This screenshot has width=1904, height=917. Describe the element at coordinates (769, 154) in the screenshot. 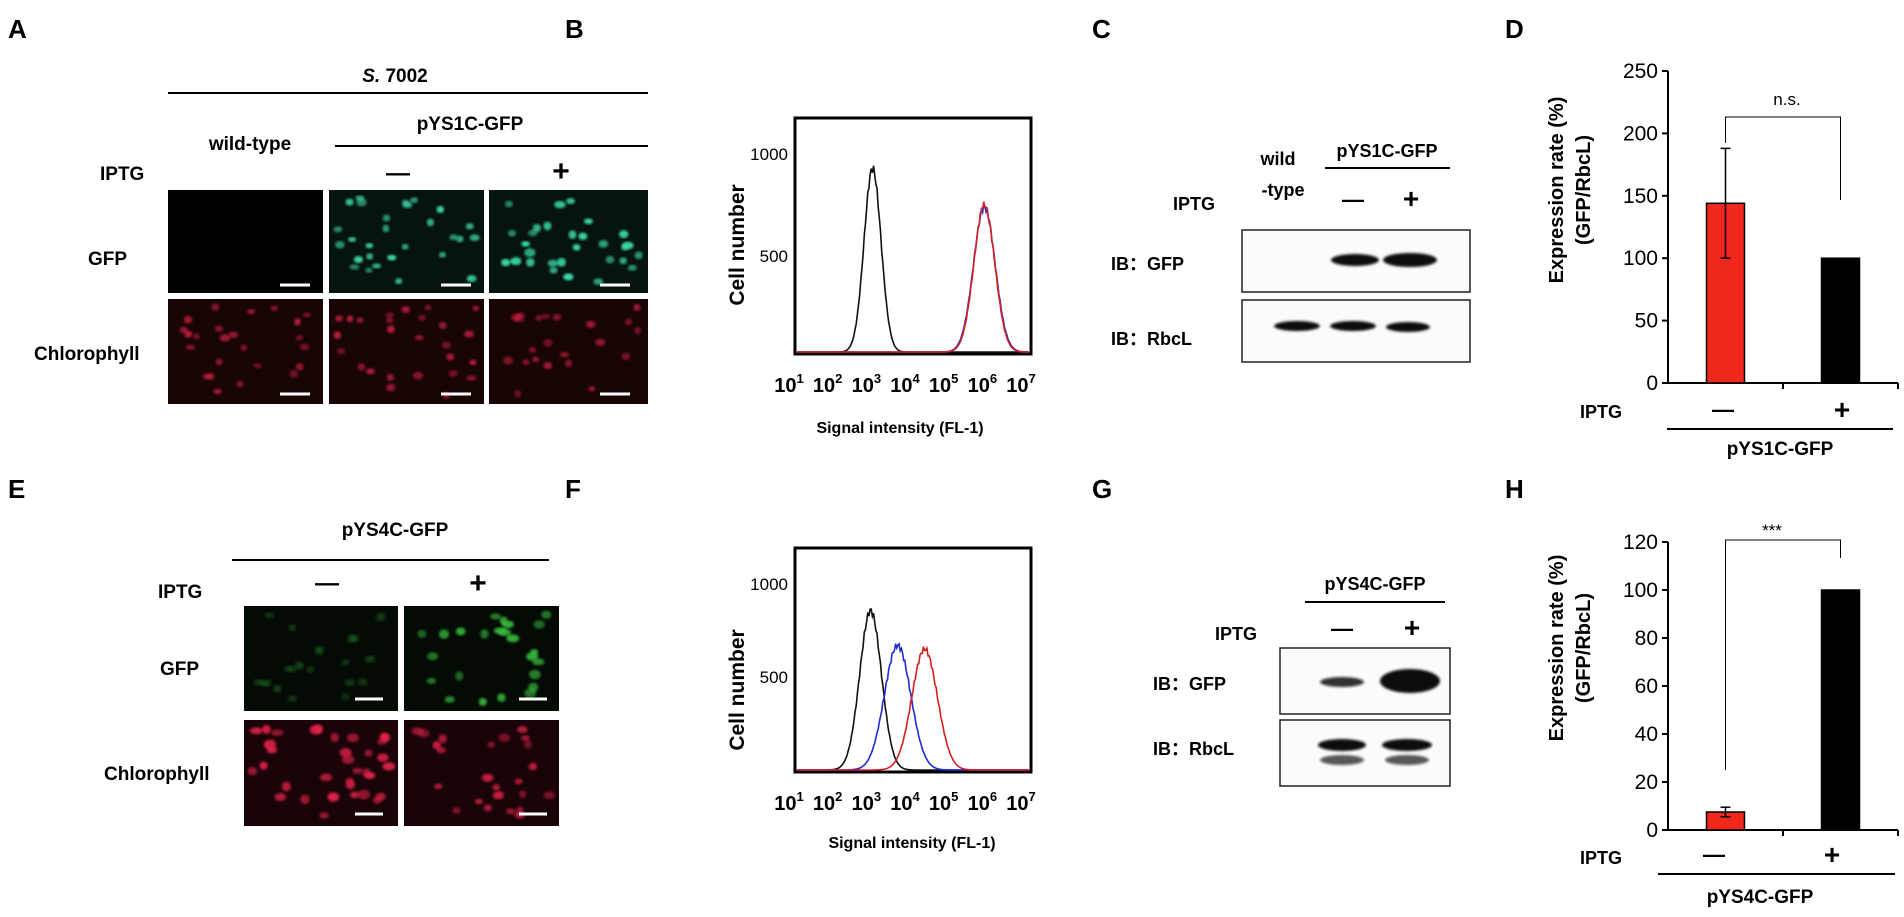

I see `ytick-b-1000: 1000` at that location.